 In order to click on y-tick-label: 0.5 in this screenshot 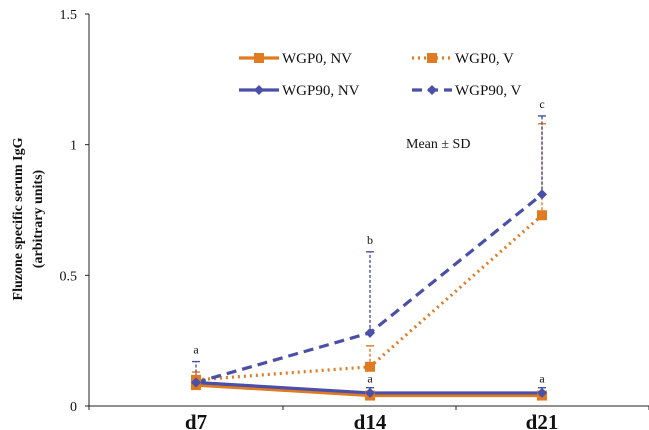, I will do `click(69, 276)`.